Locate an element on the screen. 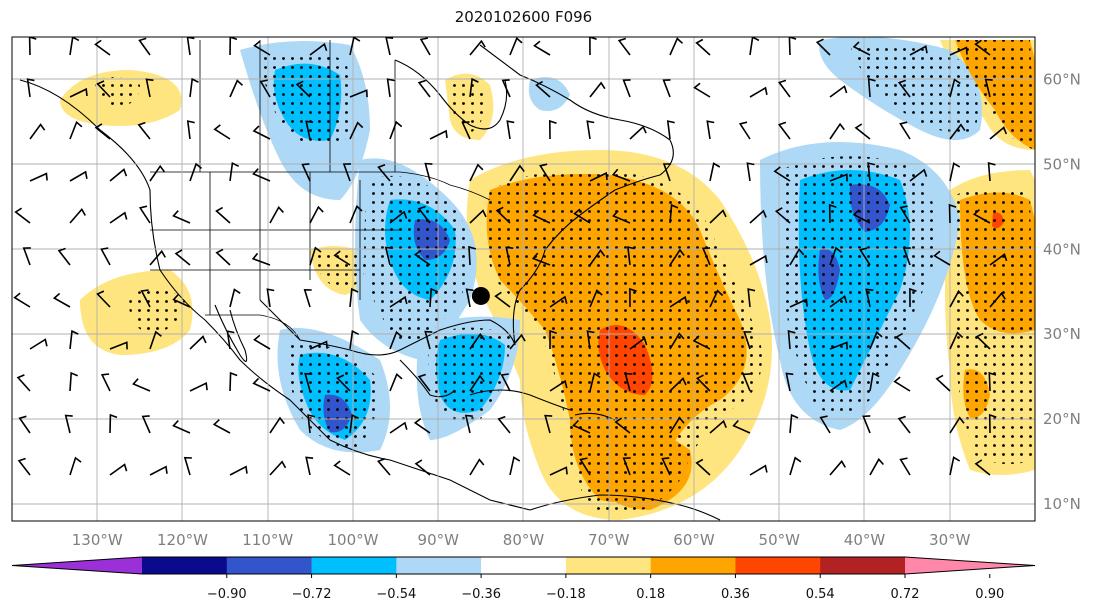  lat-label: 20°N is located at coordinates (1062, 419).